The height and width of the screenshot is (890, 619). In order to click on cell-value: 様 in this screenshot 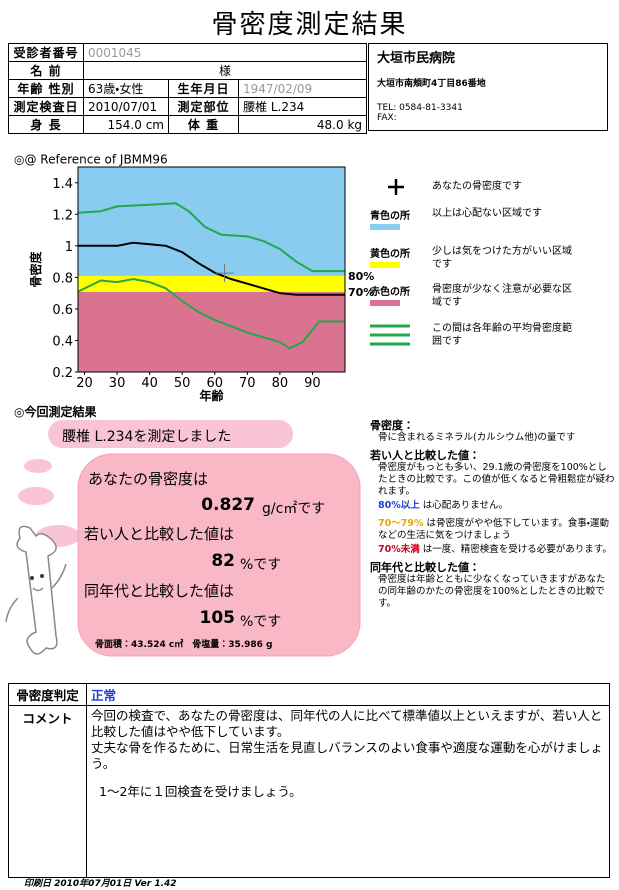, I will do `click(225, 70)`.